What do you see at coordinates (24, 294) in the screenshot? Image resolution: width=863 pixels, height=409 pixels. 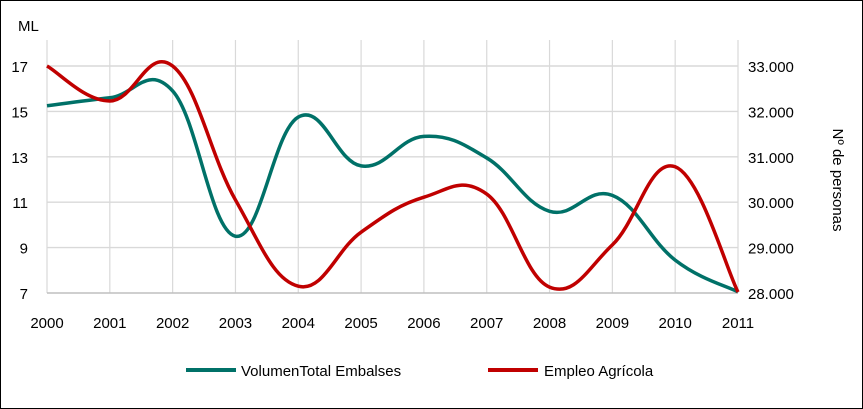 I see `y-tick-label: 7` at bounding box center [24, 294].